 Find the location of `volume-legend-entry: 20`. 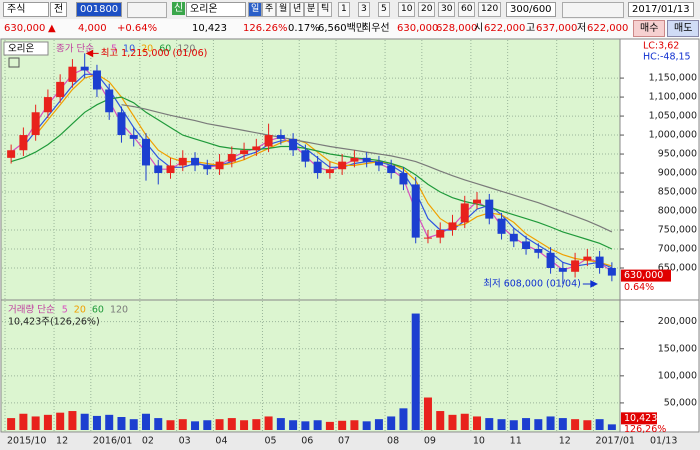

volume-legend-entry: 20 is located at coordinates (80, 310).